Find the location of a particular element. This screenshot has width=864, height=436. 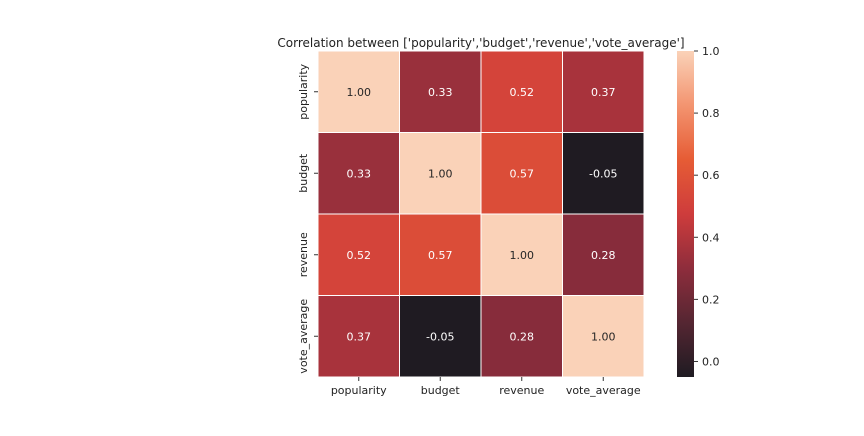

x-tick-label: budget is located at coordinates (441, 390).